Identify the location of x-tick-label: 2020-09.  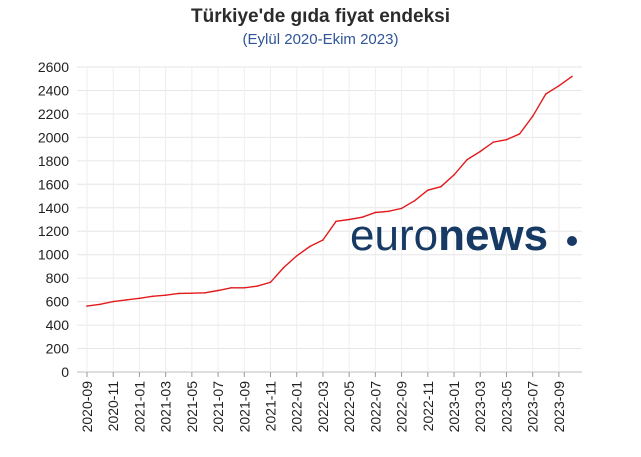
(87, 407).